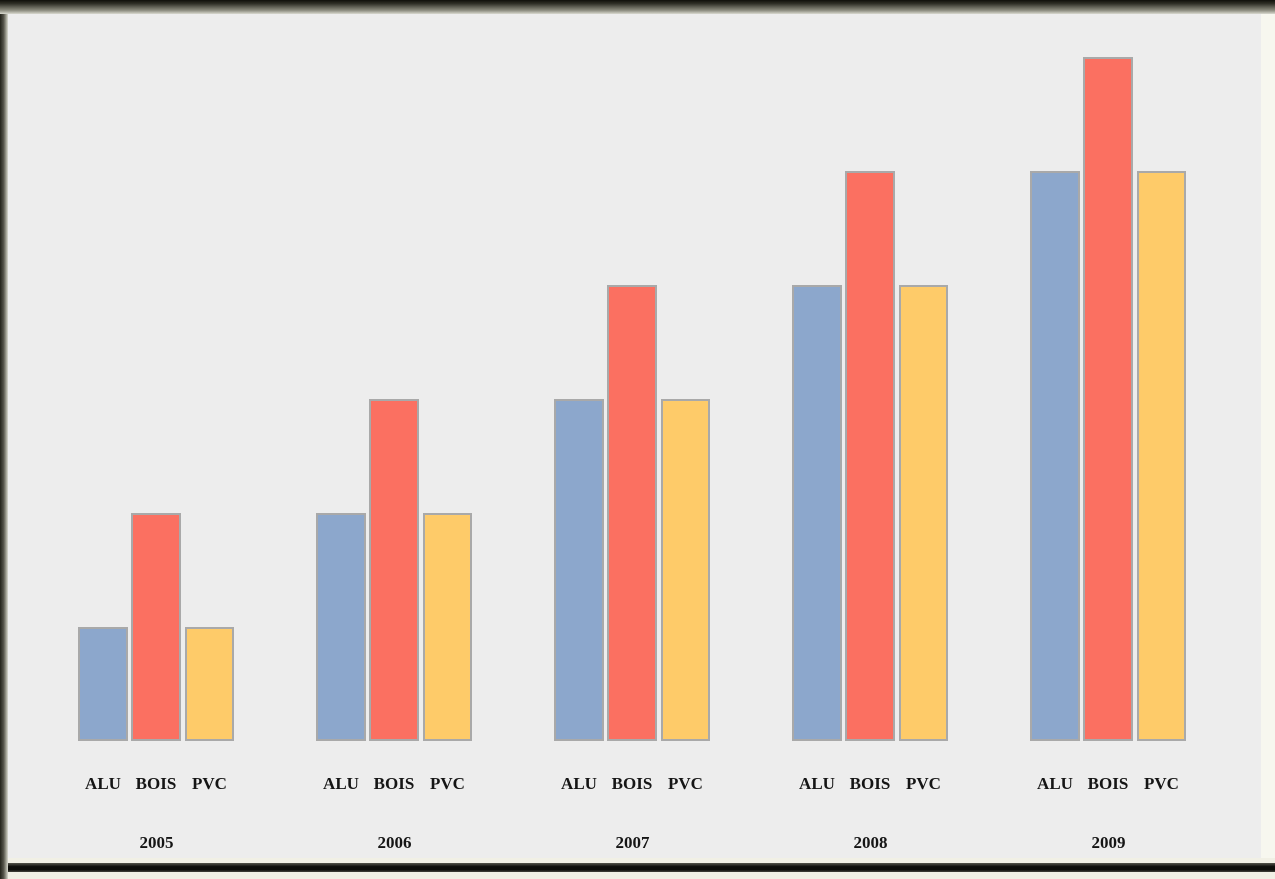  What do you see at coordinates (209, 684) in the screenshot?
I see `bar-pvc-2005` at bounding box center [209, 684].